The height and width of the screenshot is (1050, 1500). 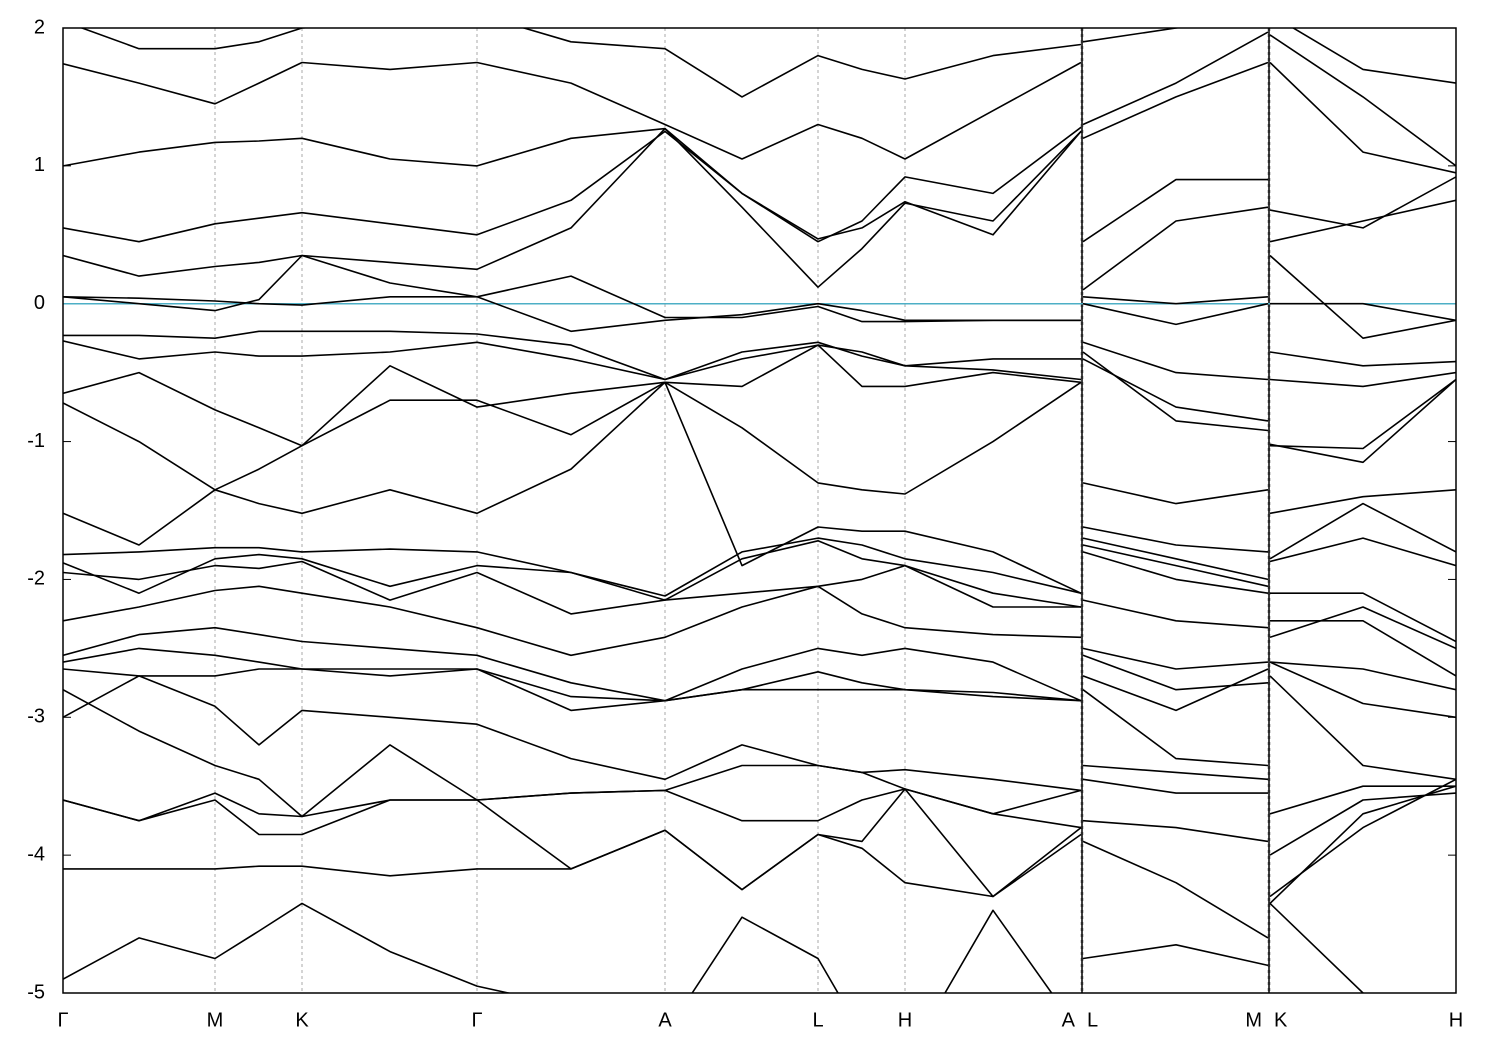 I want to click on y-tick-label: -2, so click(x=36, y=579).